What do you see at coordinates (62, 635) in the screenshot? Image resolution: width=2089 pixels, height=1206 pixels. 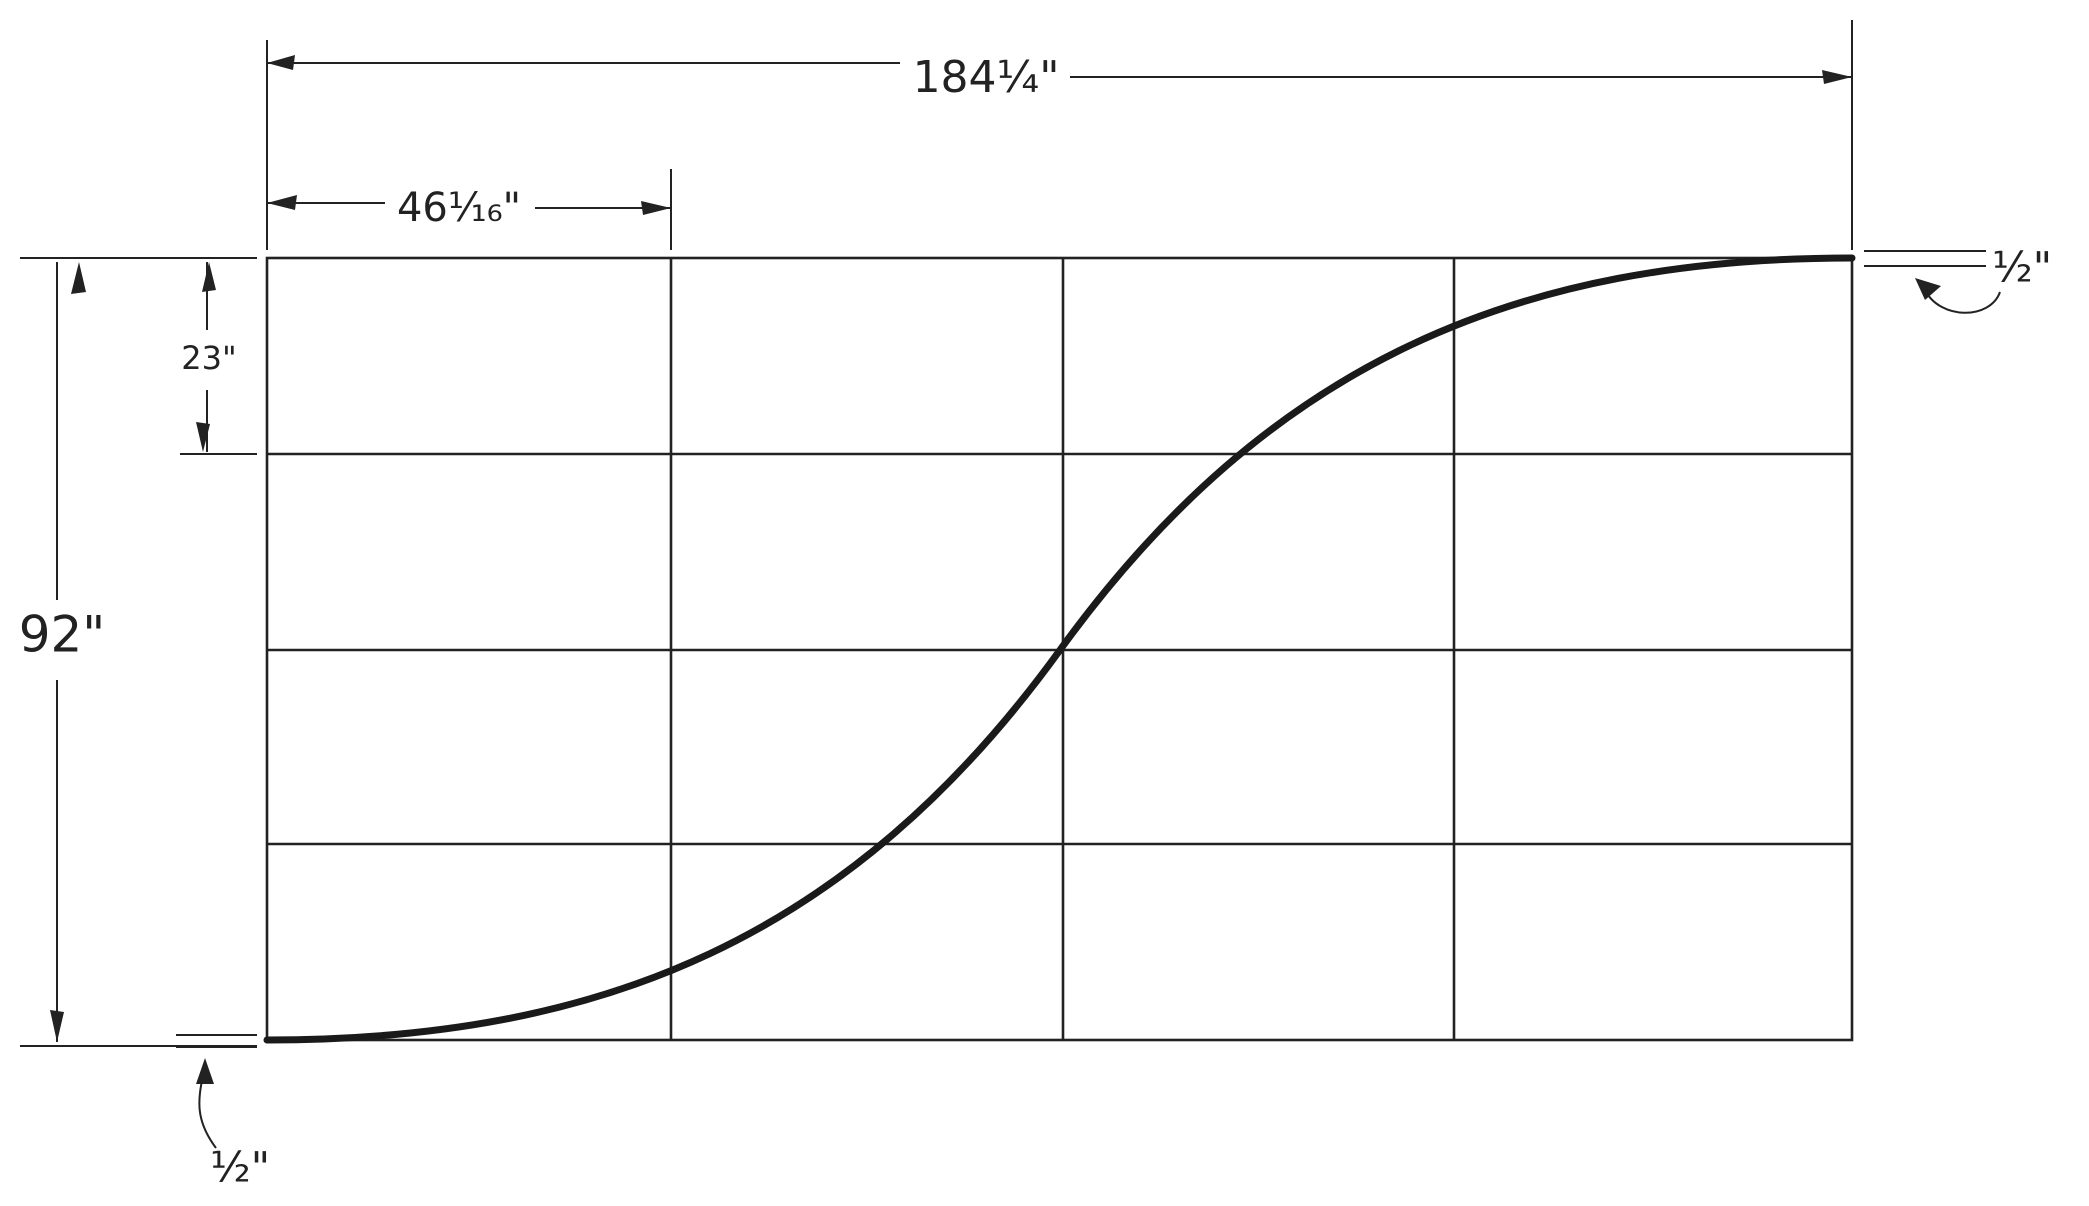 I see `dimension-label: 92"` at bounding box center [62, 635].